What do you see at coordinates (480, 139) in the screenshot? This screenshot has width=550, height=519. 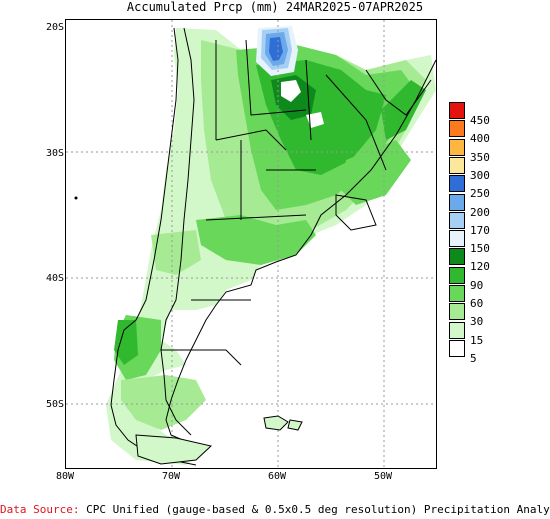 I see `legend-label-400: 400` at bounding box center [480, 139].